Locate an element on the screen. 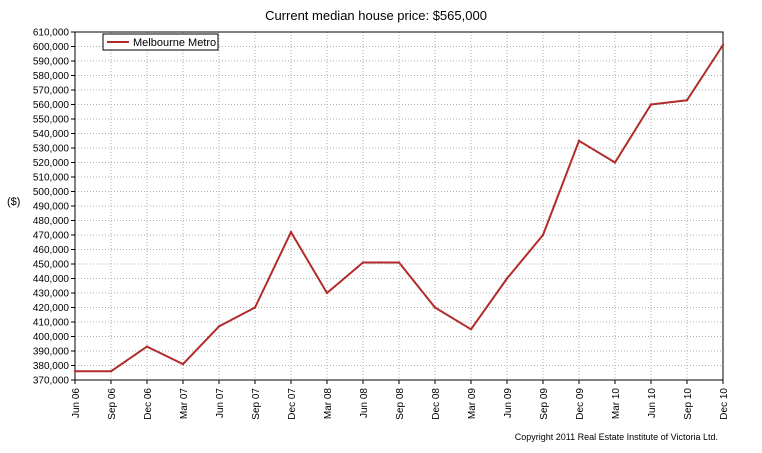 This screenshot has width=762, height=453. x-tick-label: Sep 09 is located at coordinates (544, 404).